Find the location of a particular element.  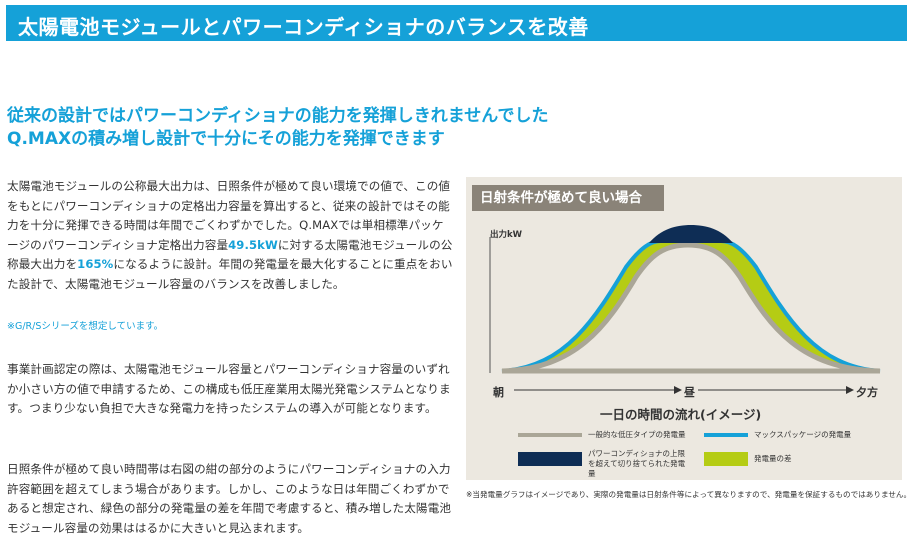

subtitle-2: Q.MAXの積み増し設計で十分にその能力を発揮できます is located at coordinates (226, 139).